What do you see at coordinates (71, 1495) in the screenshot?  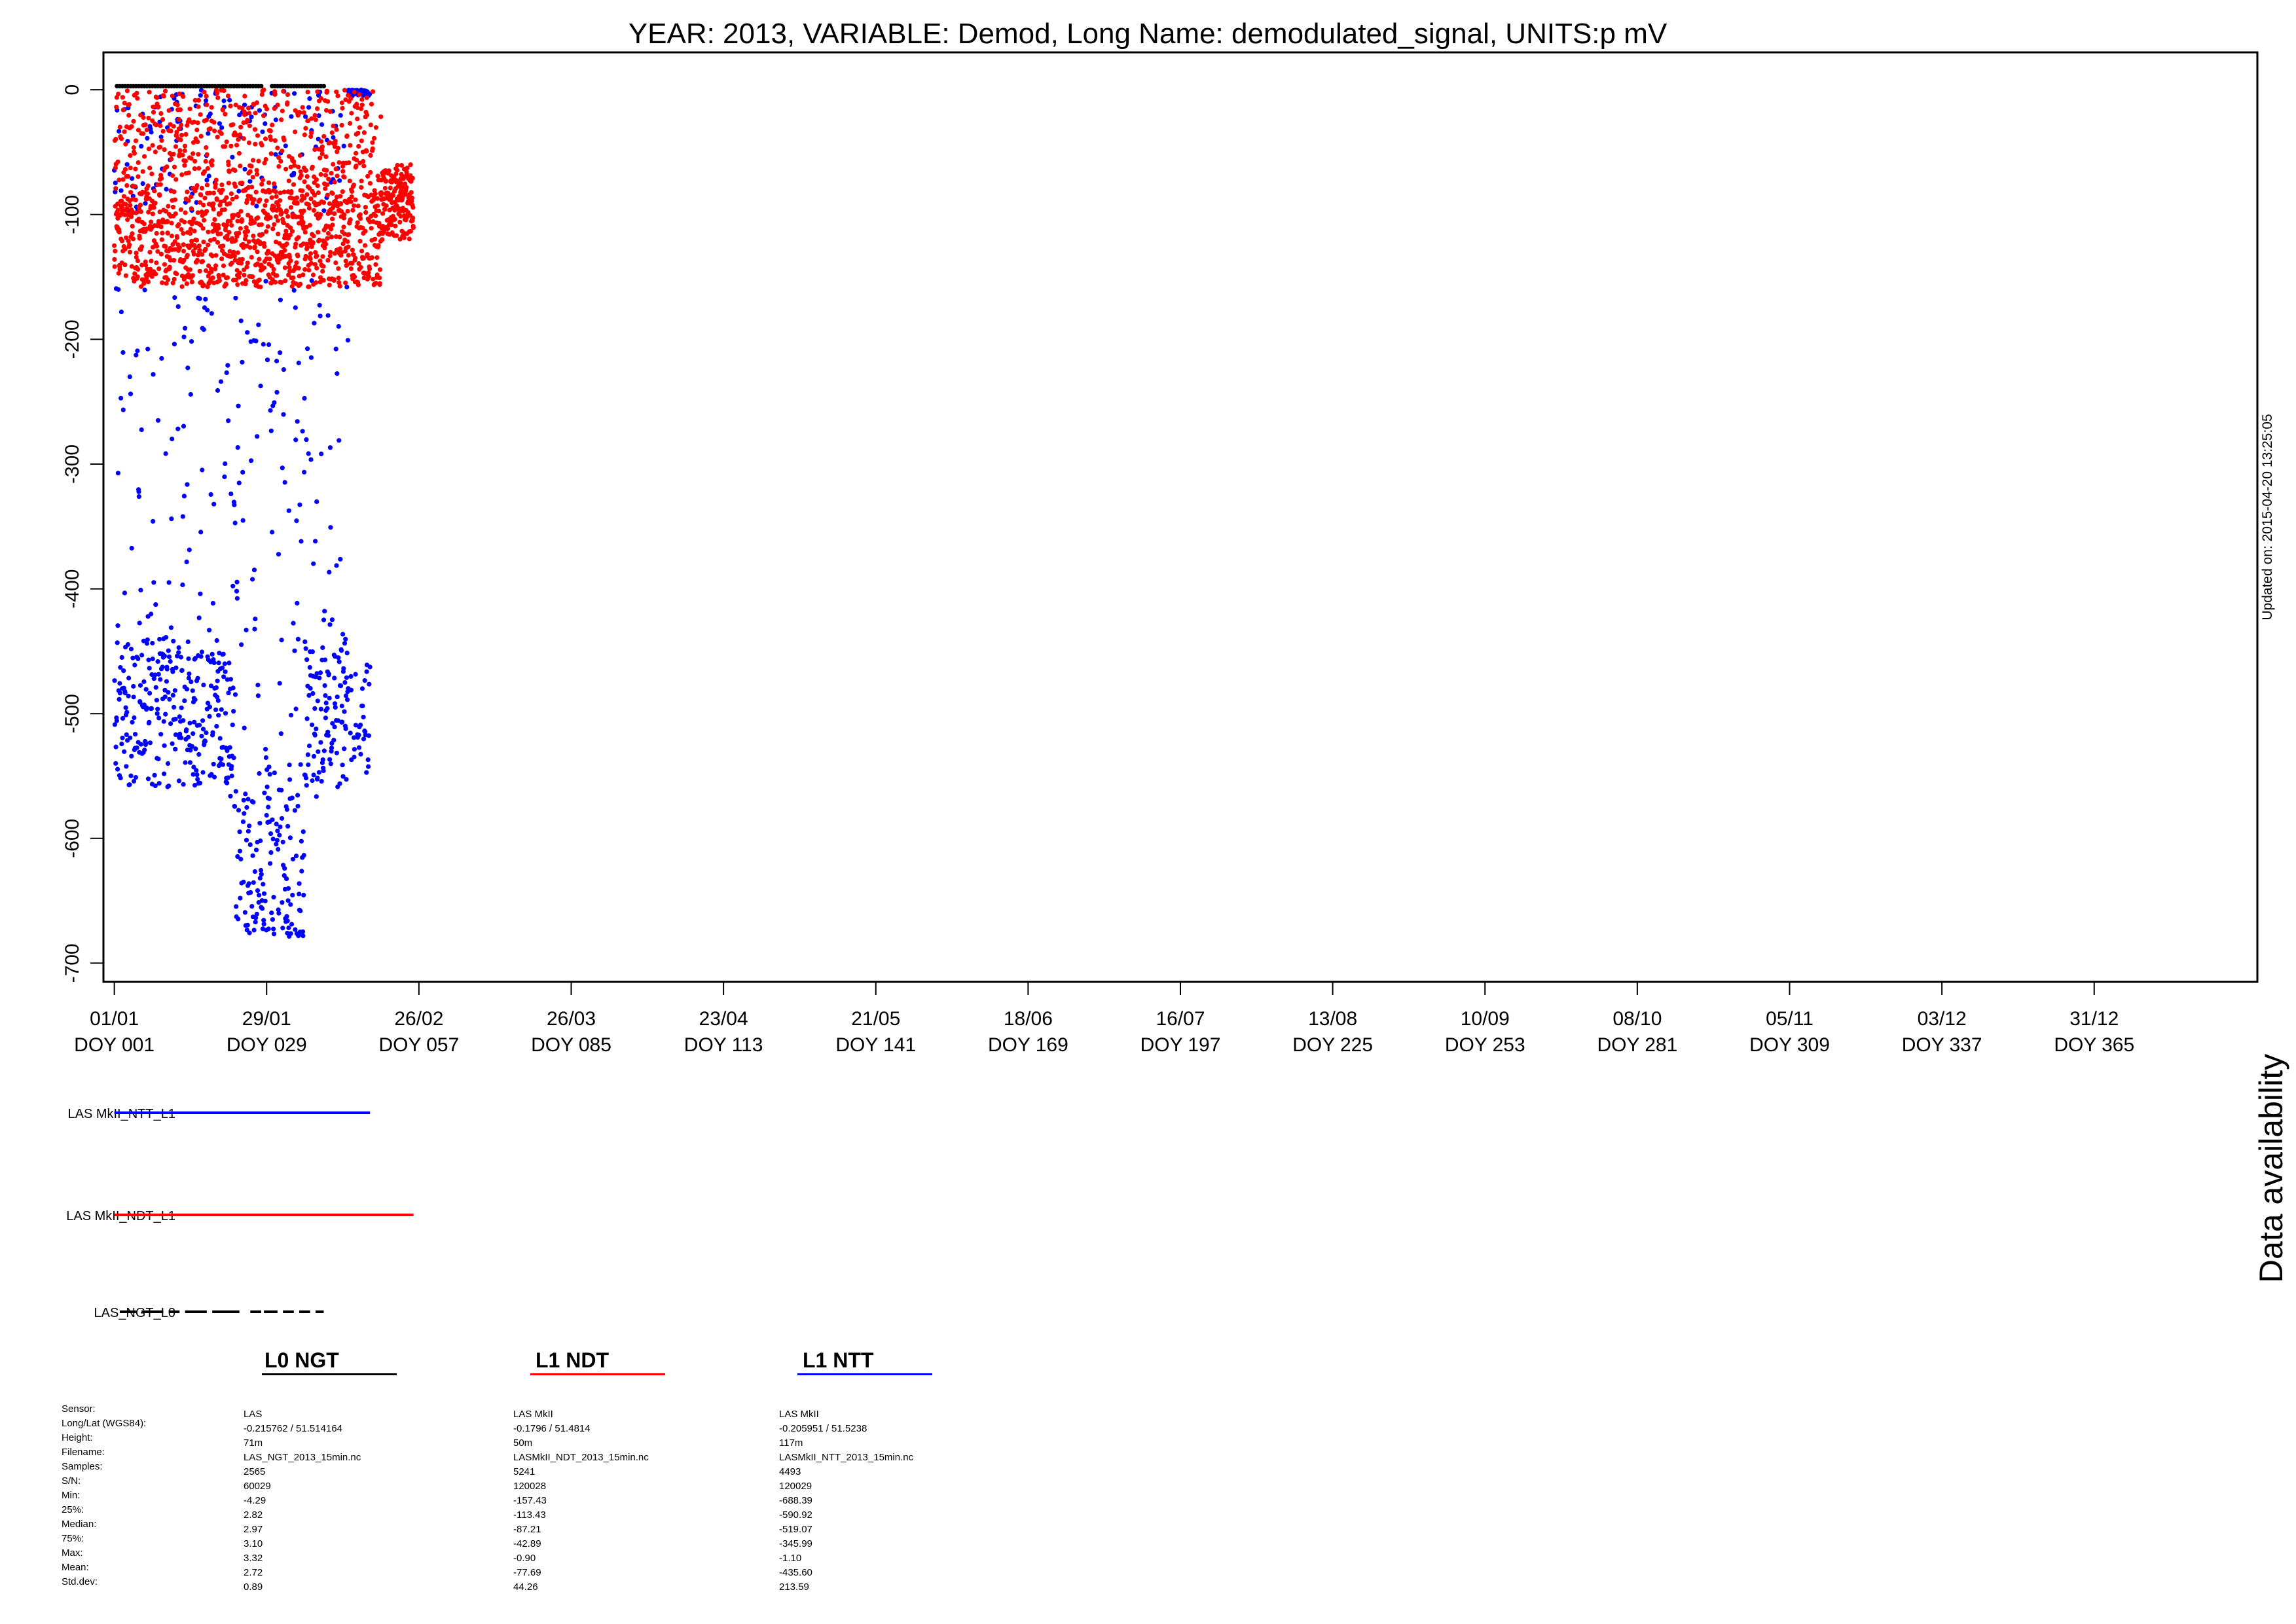 I see `stats-label: Min:` at bounding box center [71, 1495].